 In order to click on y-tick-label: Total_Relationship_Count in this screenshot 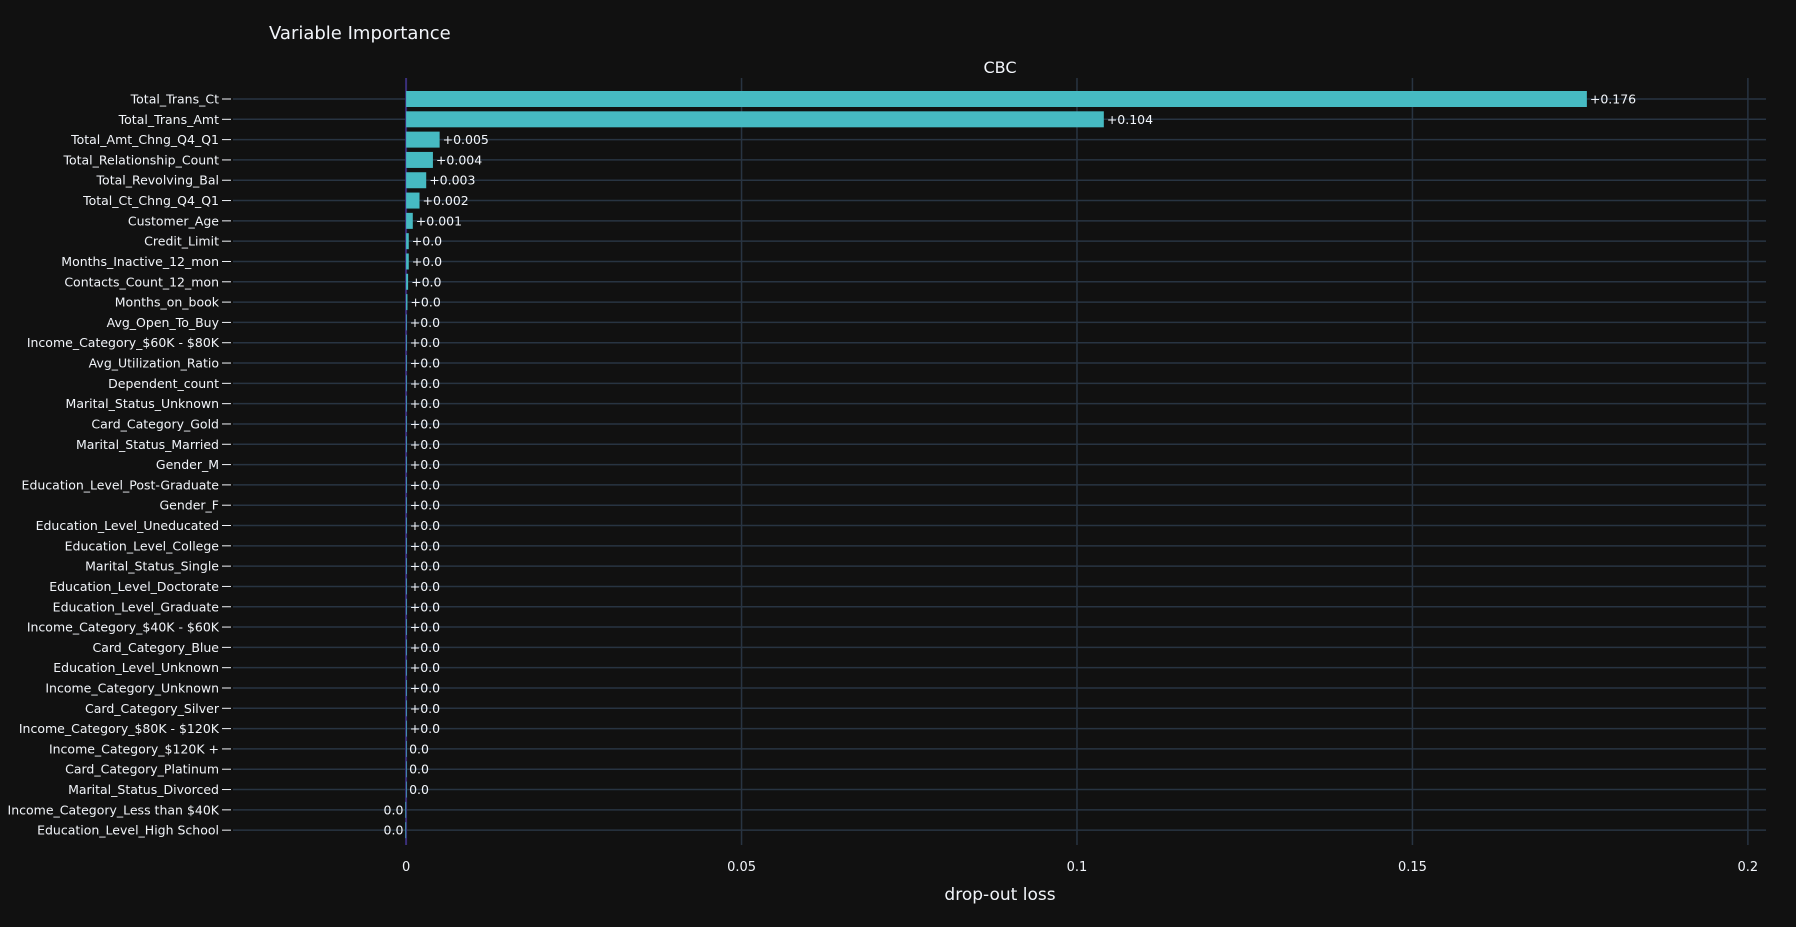, I will do `click(140, 159)`.